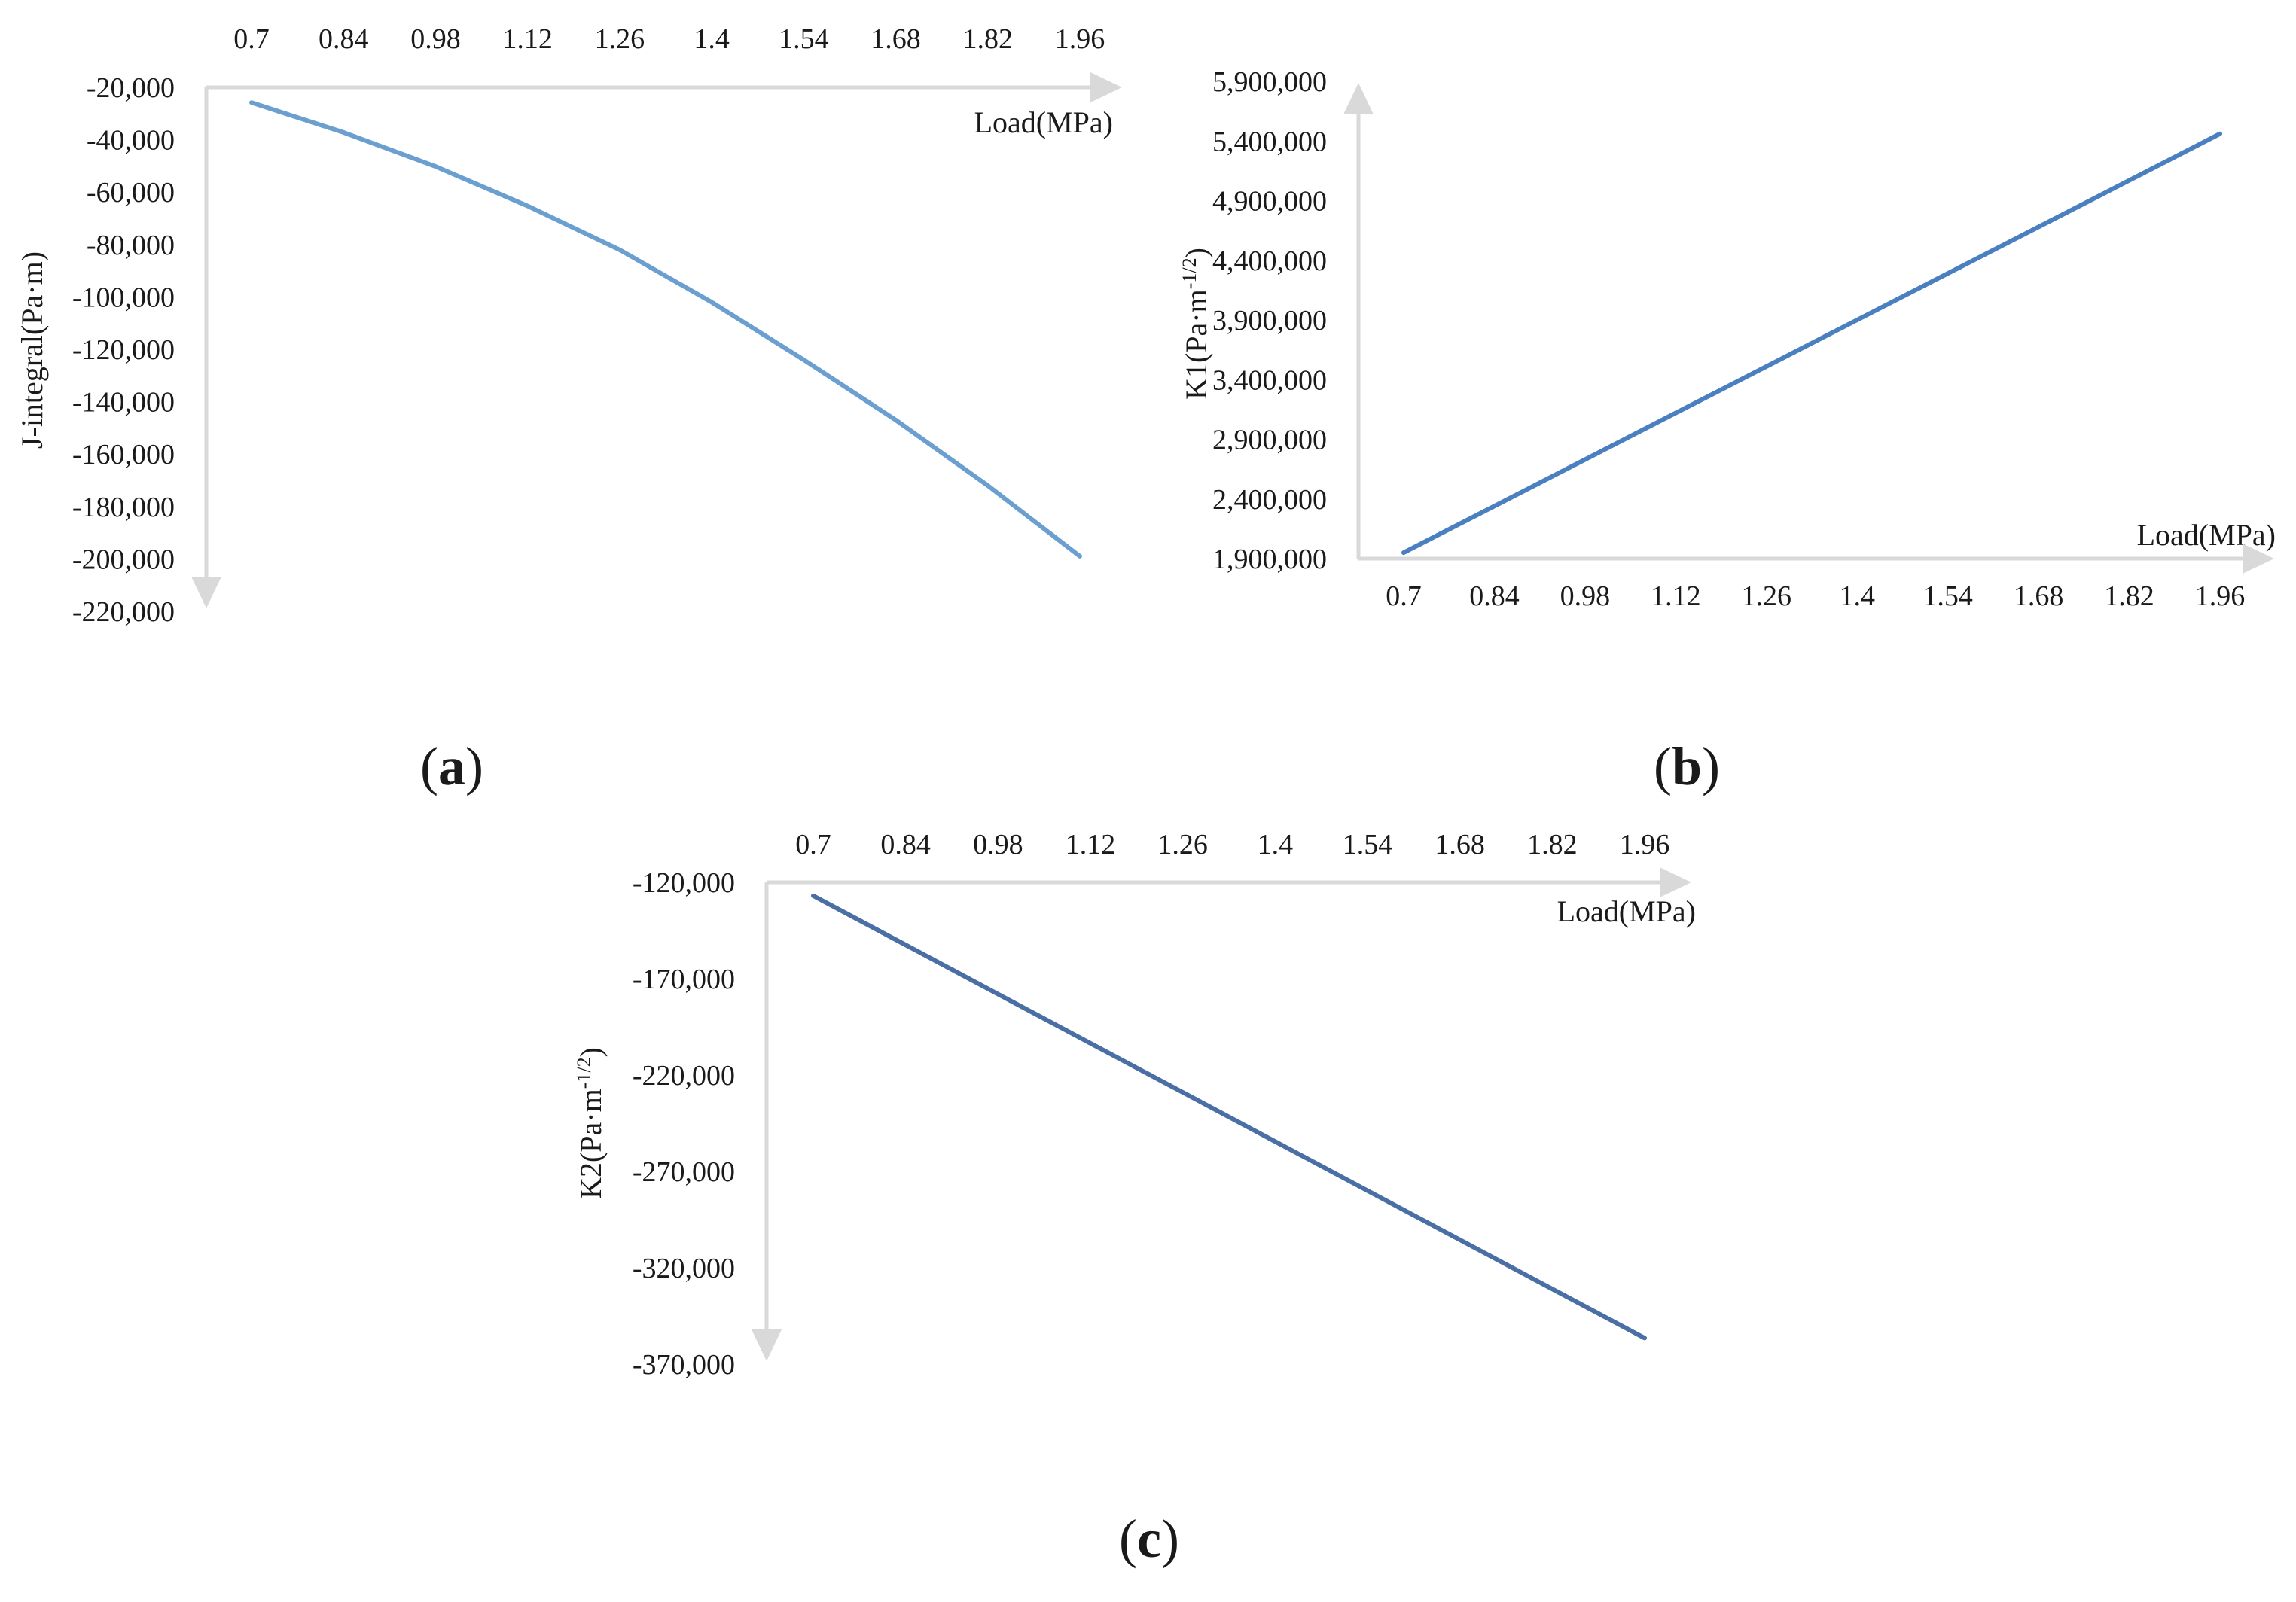 The image size is (2296, 1602). Describe the element at coordinates (2206, 535) in the screenshot. I see `chart-b-xlabel: Load(MPa)` at that location.